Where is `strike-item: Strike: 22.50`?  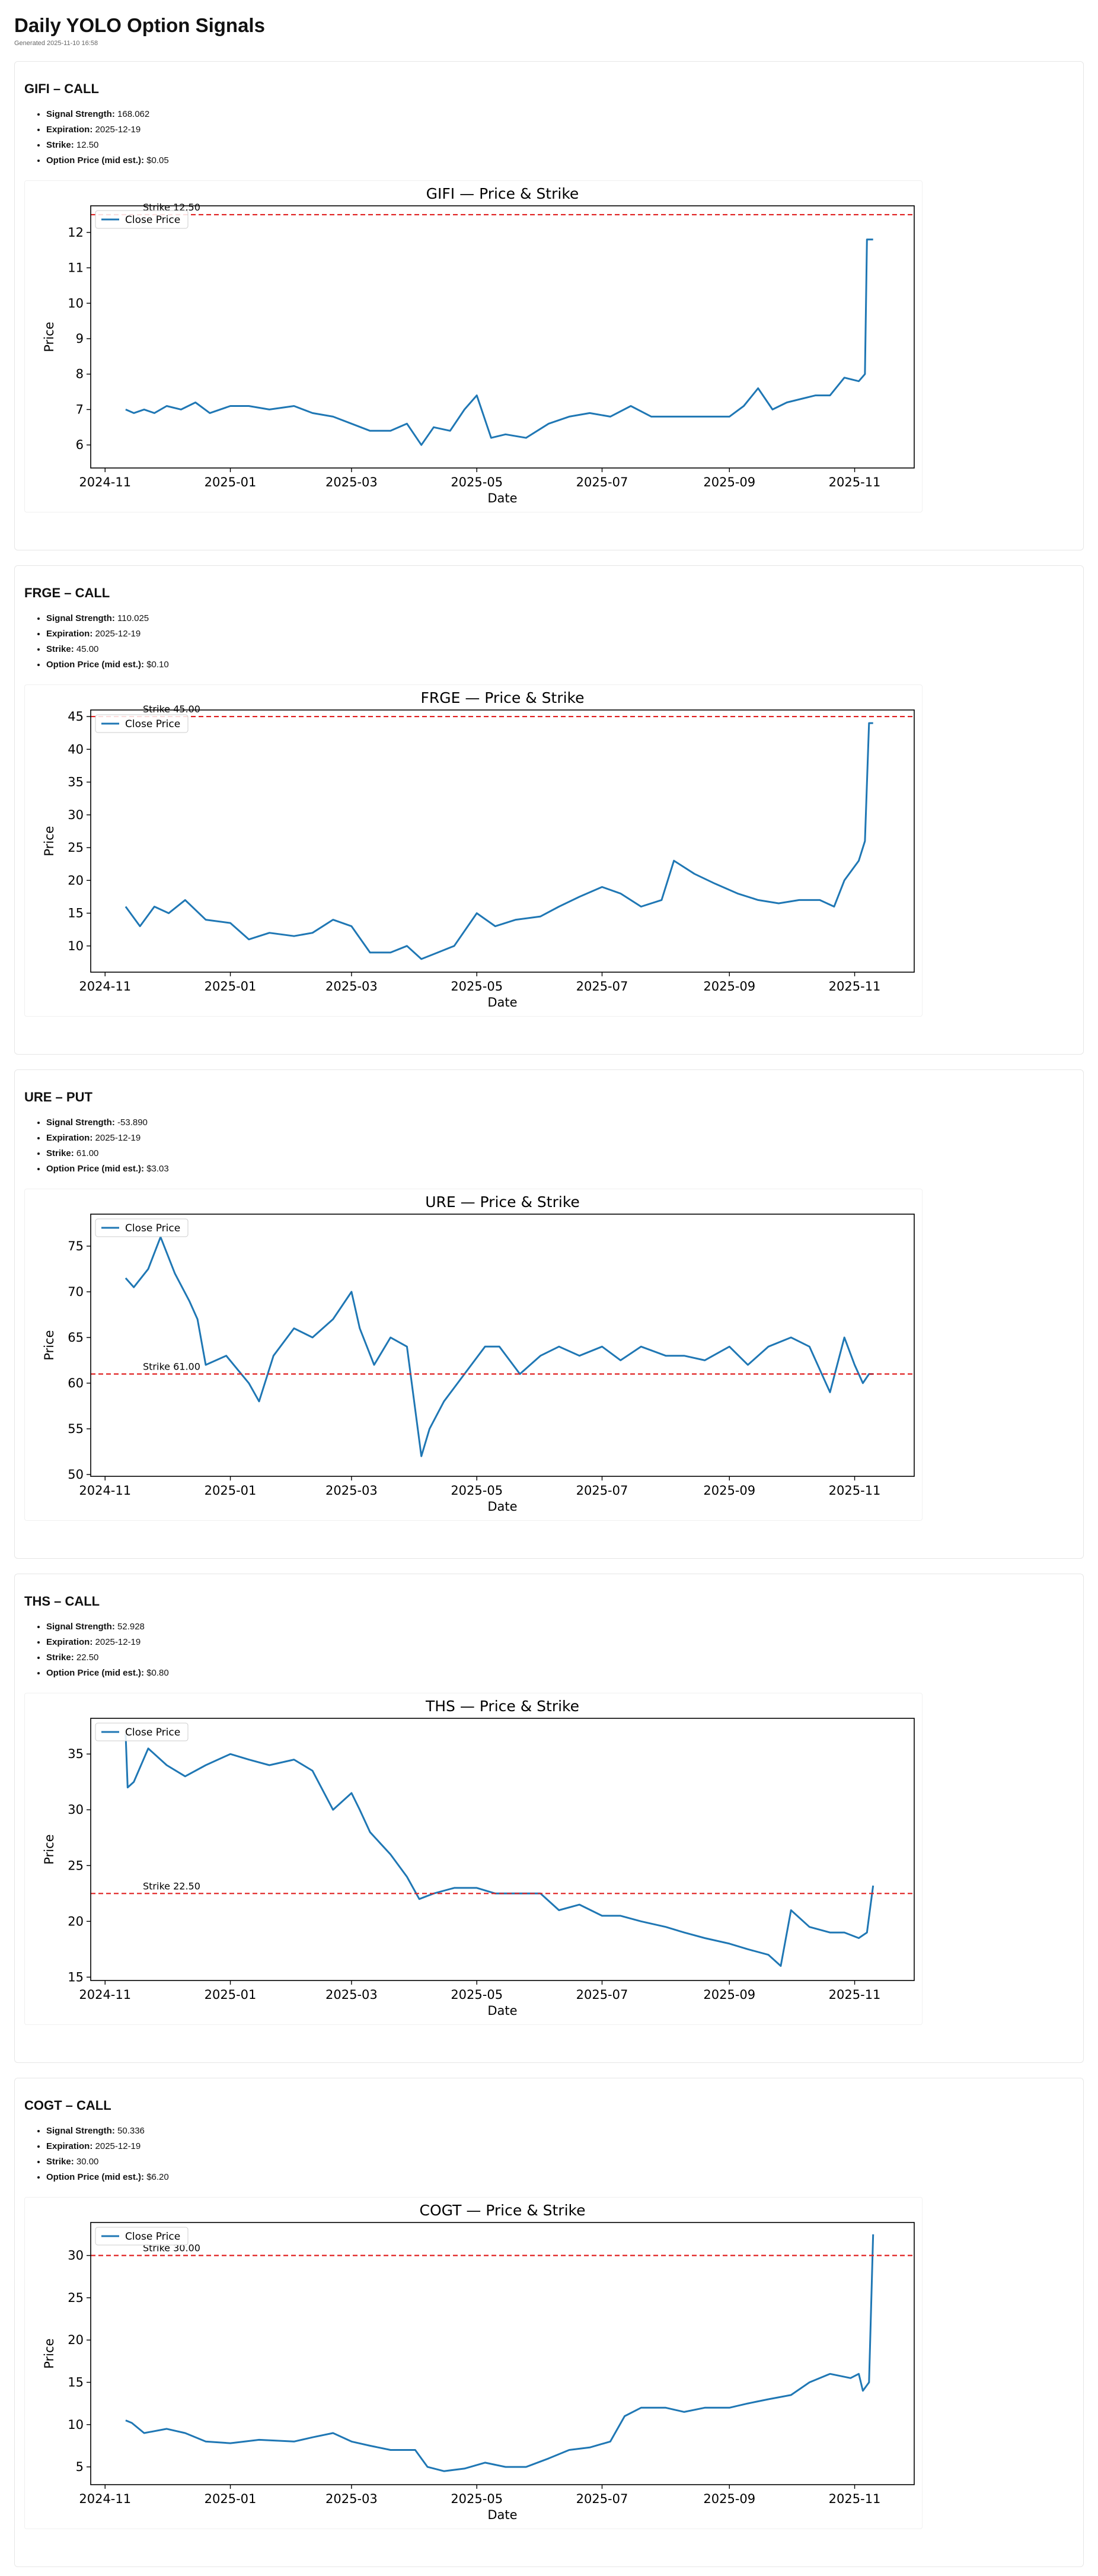
strike-item: Strike: 22.50 is located at coordinates (560, 1658).